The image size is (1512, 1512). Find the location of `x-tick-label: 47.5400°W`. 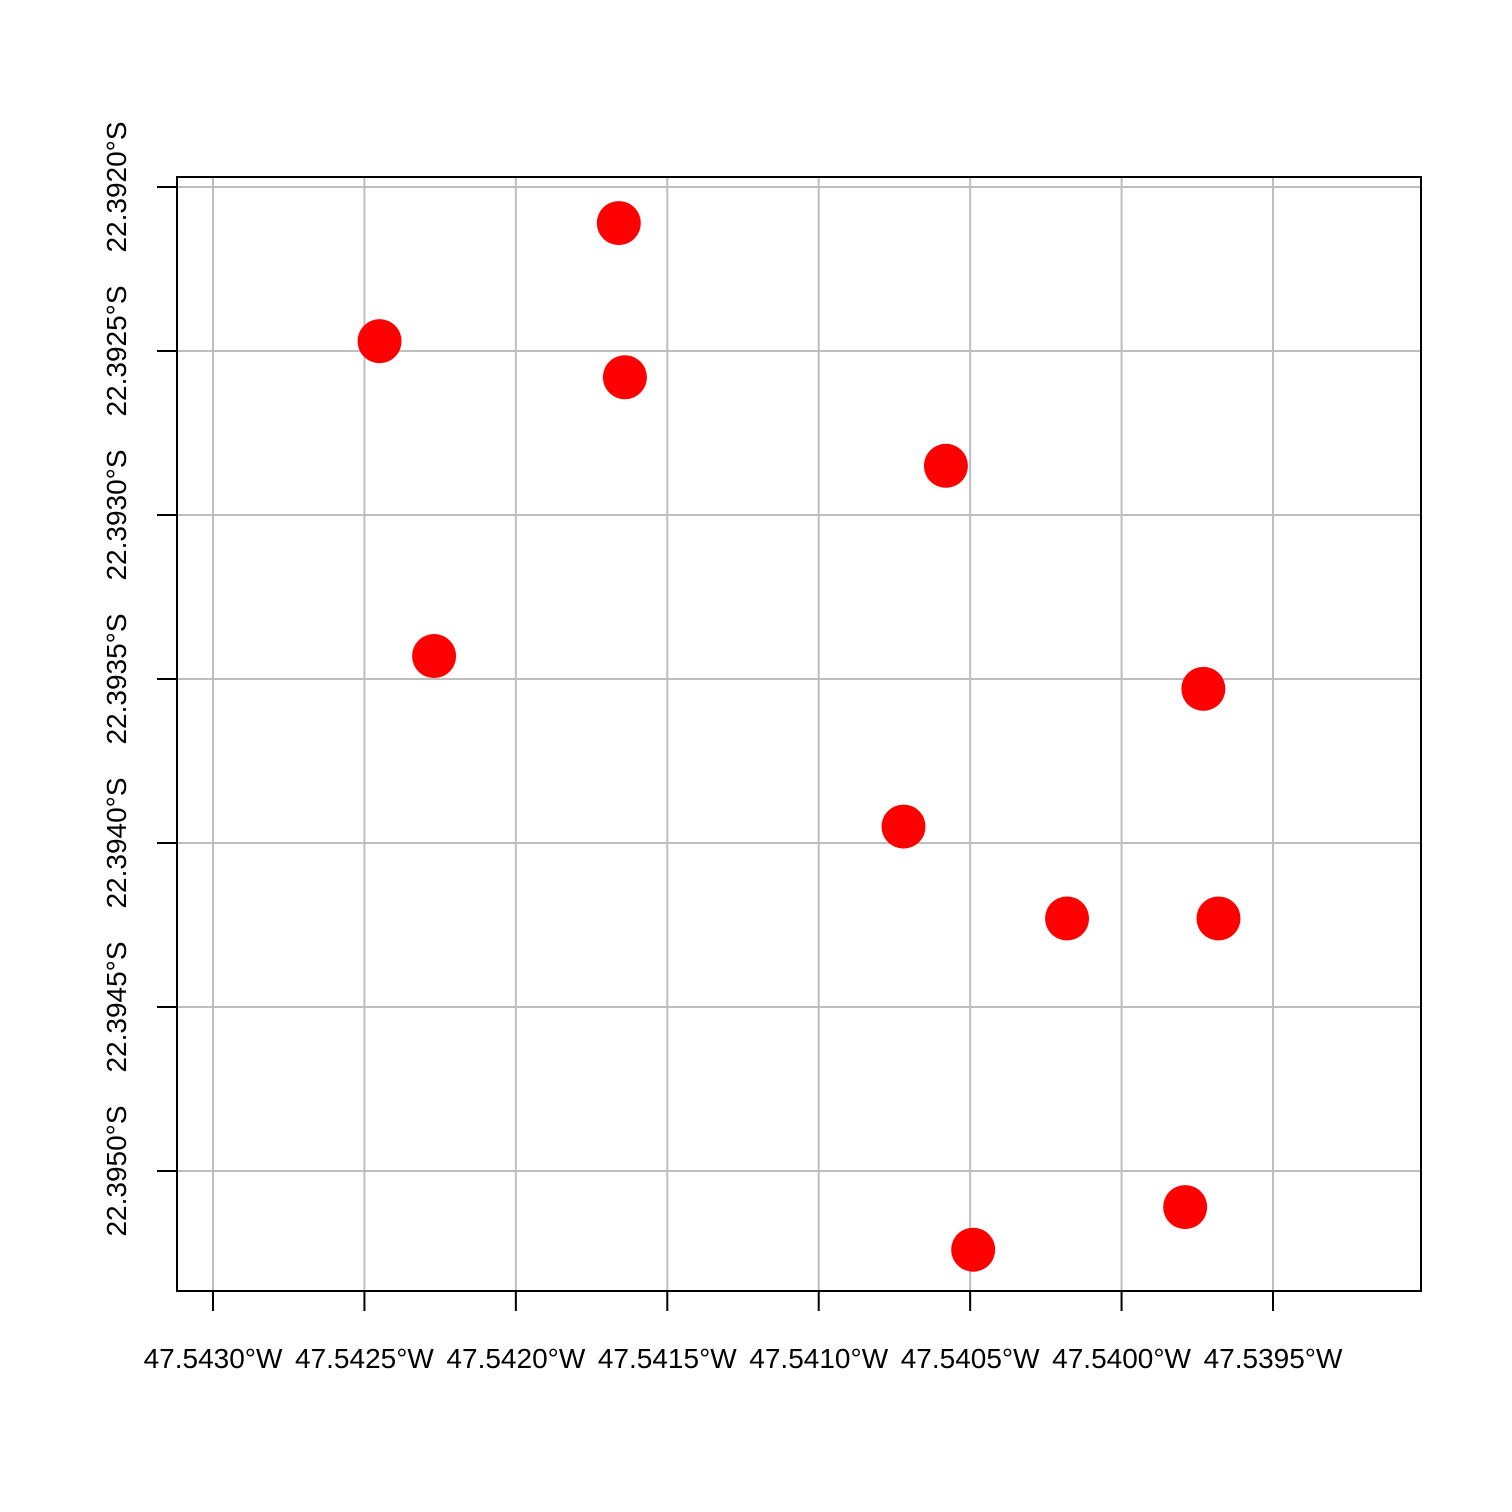

x-tick-label: 47.5400°W is located at coordinates (1121, 1358).